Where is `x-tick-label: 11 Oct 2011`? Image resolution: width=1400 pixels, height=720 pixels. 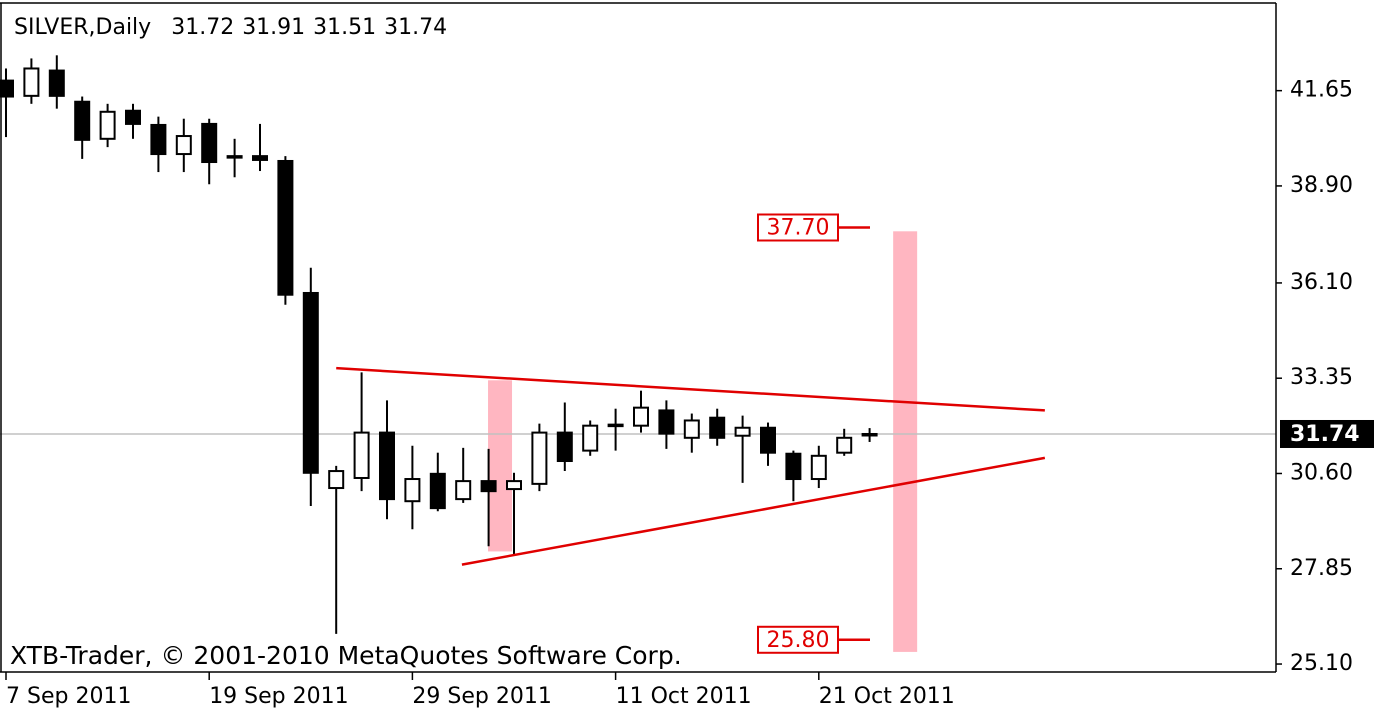 x-tick-label: 11 Oct 2011 is located at coordinates (684, 696).